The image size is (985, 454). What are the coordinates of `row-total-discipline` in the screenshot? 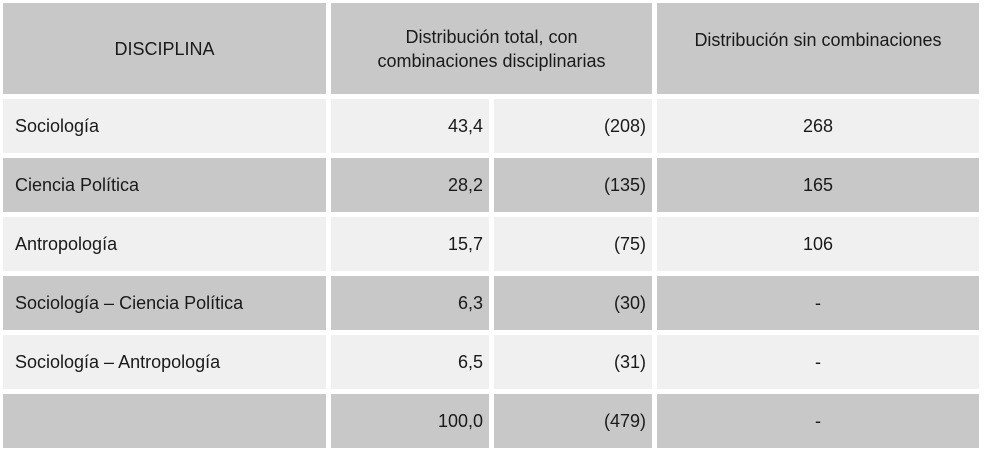 It's located at (164, 421).